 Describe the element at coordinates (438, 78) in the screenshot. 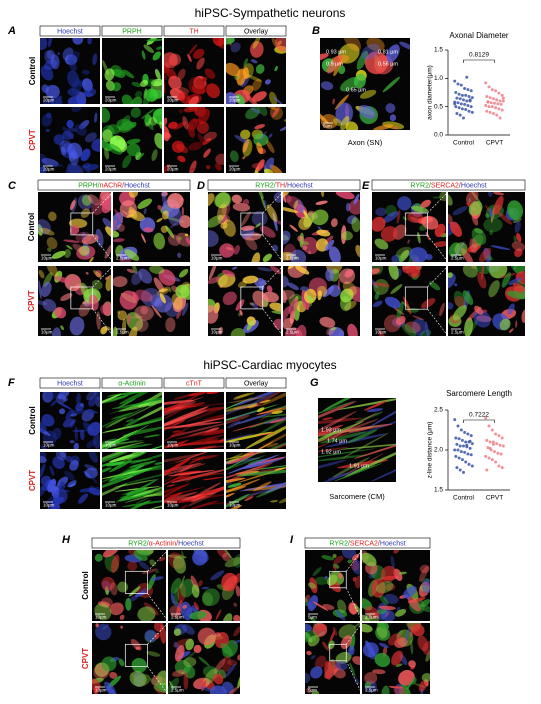

I see `y-tick-label: 1.0` at that location.